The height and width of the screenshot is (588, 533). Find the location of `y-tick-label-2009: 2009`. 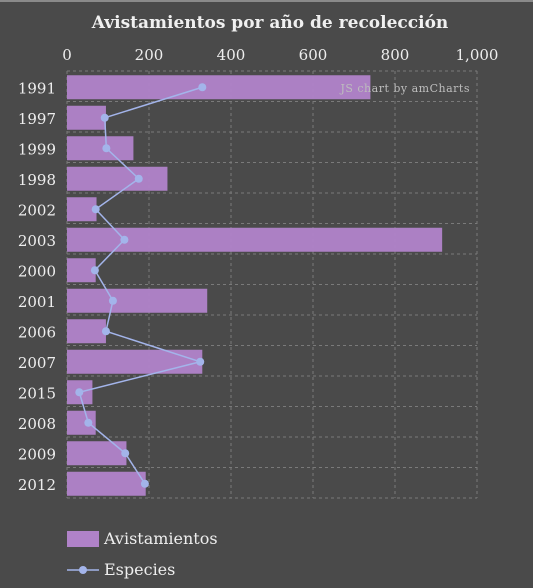

y-tick-label-2009: 2009 is located at coordinates (37, 454).